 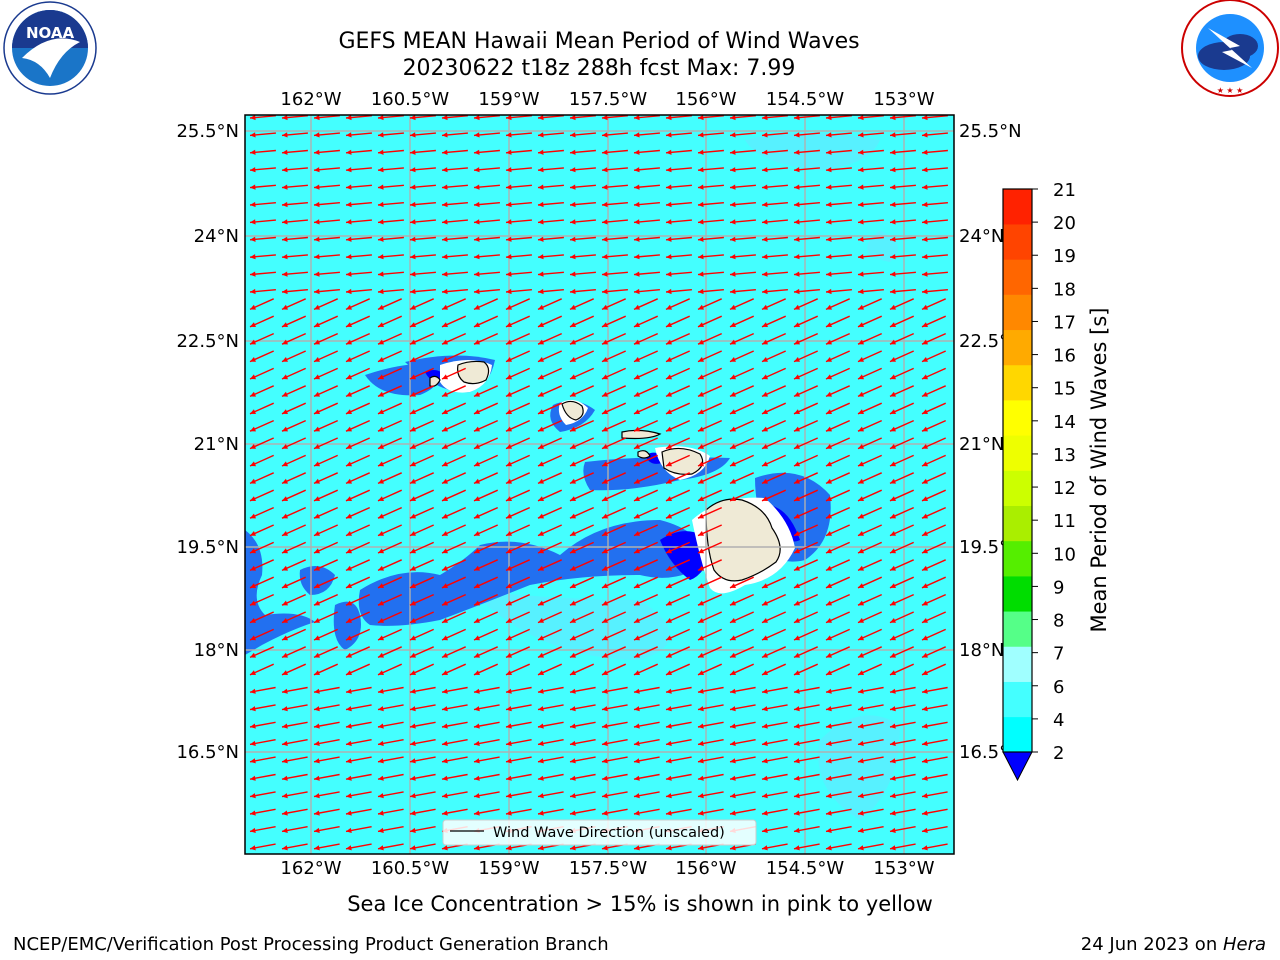 What do you see at coordinates (50, 49) in the screenshot?
I see `noaa-logo-icon: NOAA` at bounding box center [50, 49].